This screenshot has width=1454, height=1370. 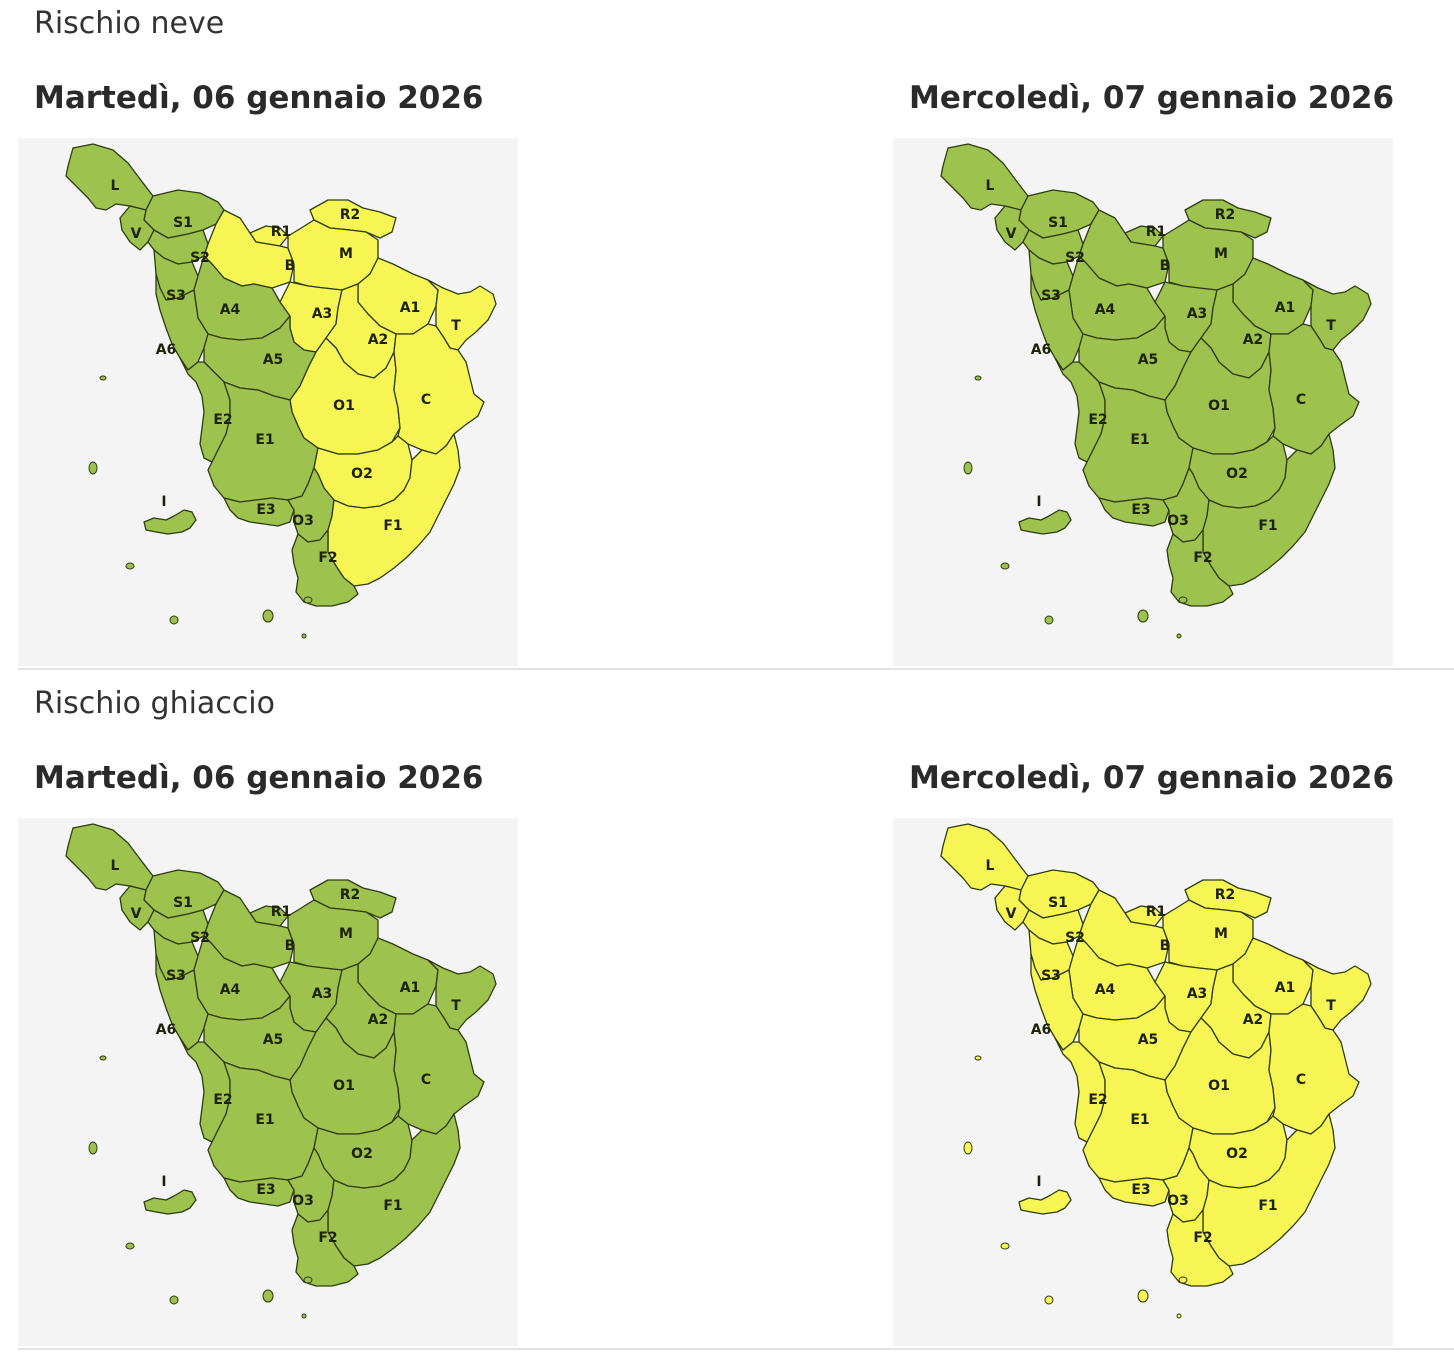 I want to click on day-date: Martedì, 06 gennaio 2026, so click(x=259, y=98).